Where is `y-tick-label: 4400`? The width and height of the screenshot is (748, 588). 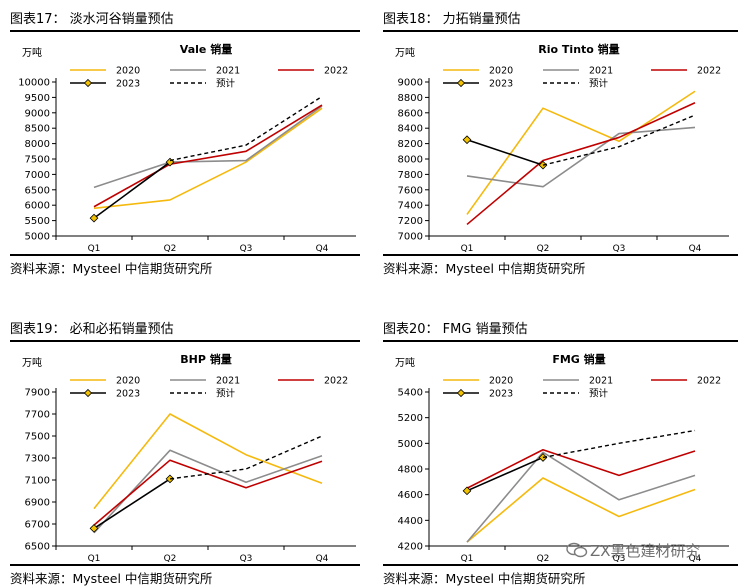 y-tick-label: 4400 is located at coordinates (410, 521).